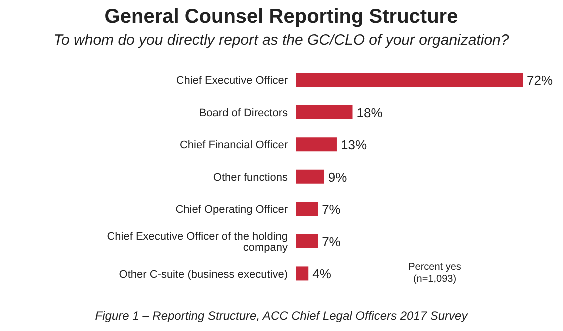 The width and height of the screenshot is (563, 331). Describe the element at coordinates (540, 80) in the screenshot. I see `data-label: 72%` at that location.